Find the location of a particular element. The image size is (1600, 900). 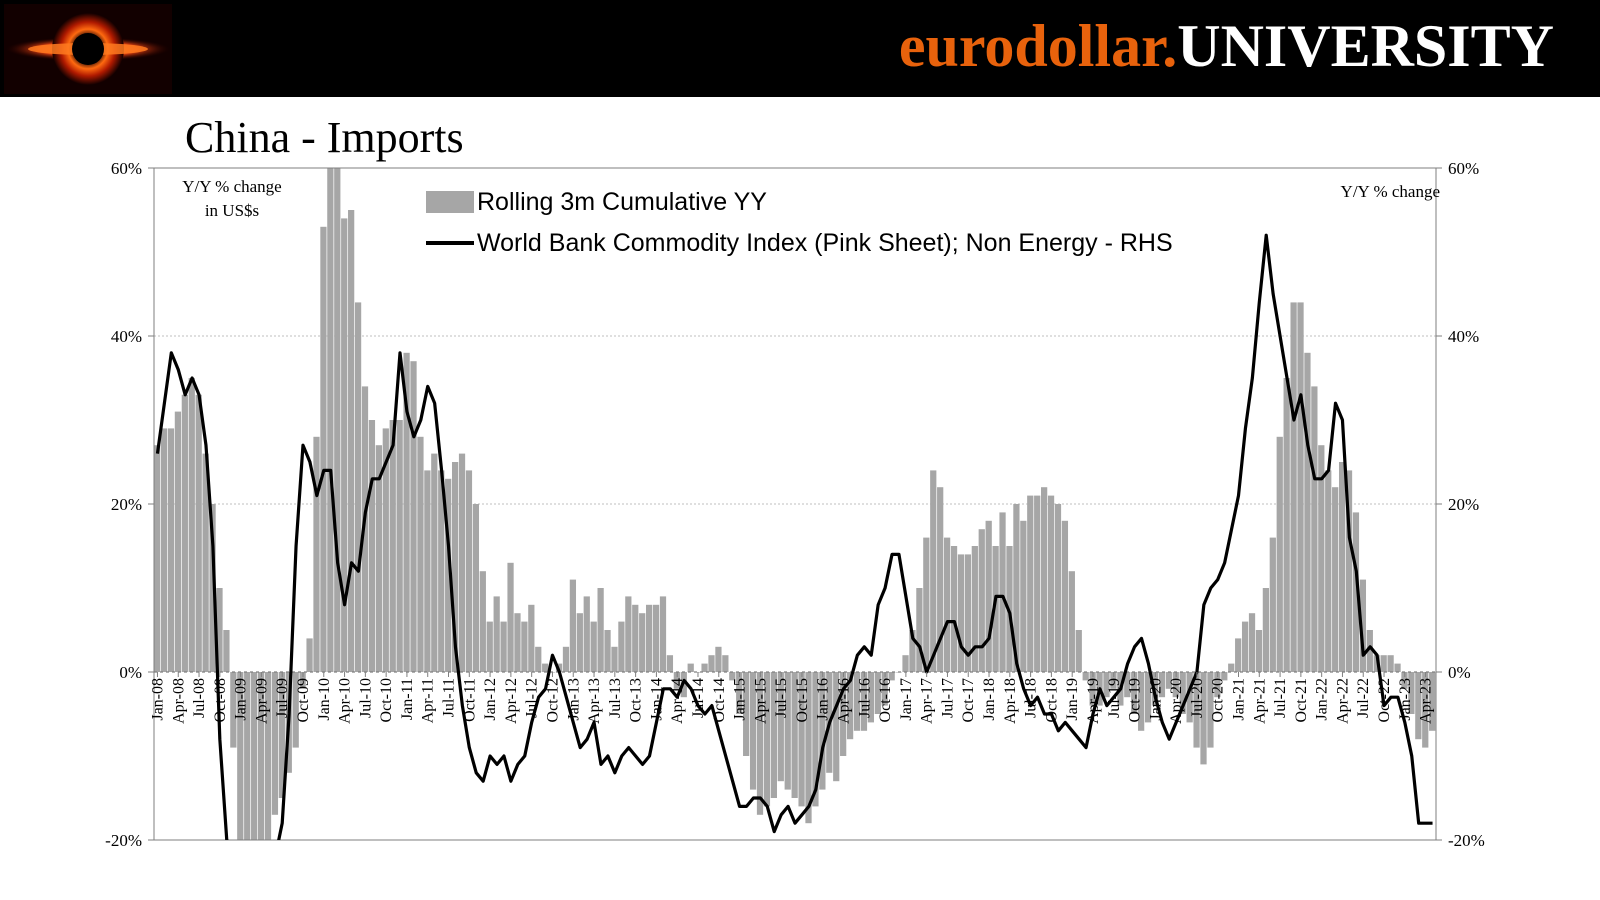

y-tick-label: -20% is located at coordinates (123, 840).